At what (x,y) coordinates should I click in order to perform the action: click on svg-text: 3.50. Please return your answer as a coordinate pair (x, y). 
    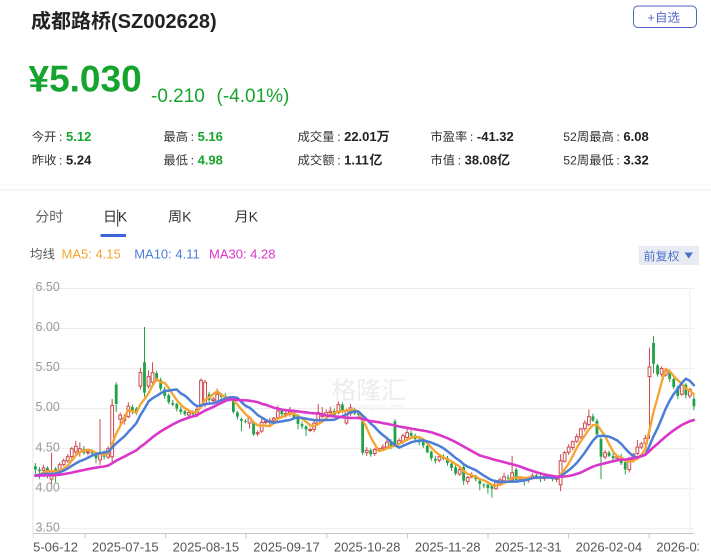
    Looking at the image, I should click on (48, 527).